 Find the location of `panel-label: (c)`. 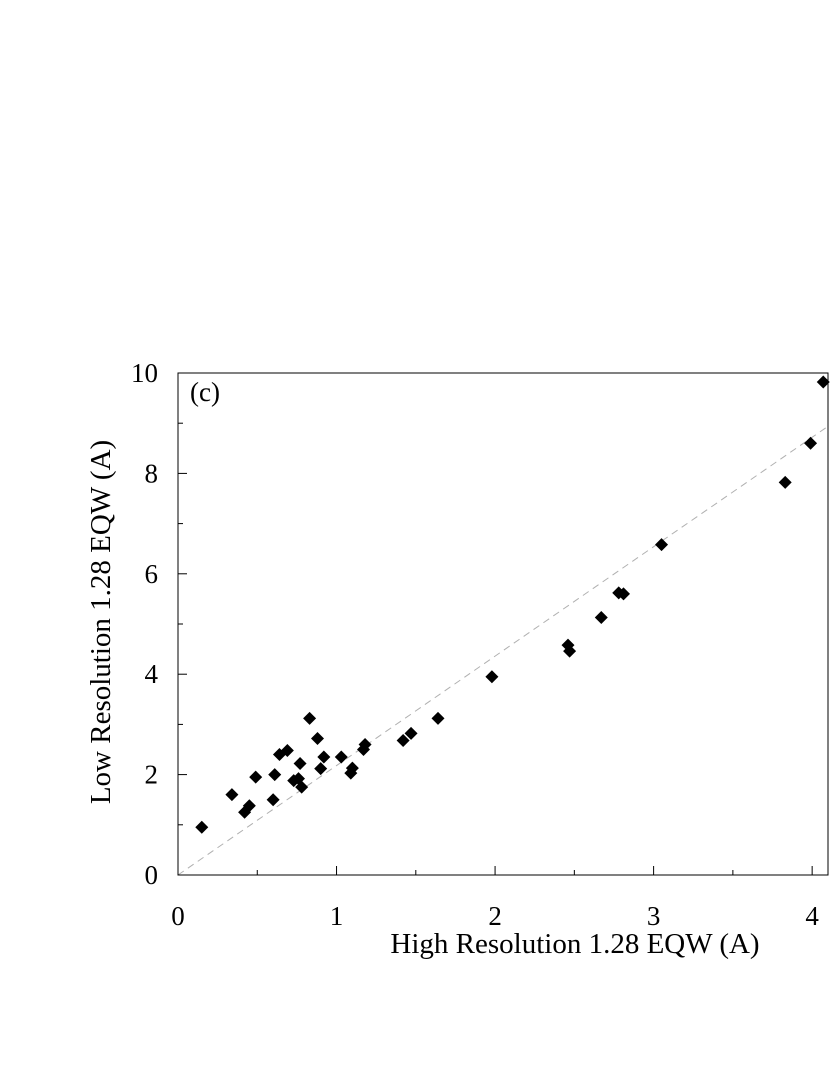

panel-label: (c) is located at coordinates (205, 392).